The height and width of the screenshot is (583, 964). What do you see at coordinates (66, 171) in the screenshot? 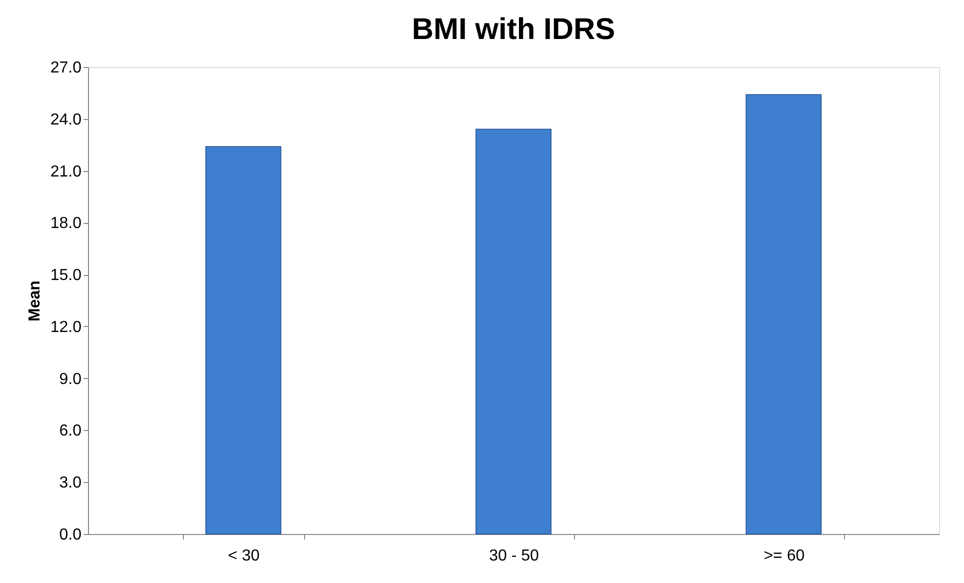
I see `y-tick-label: 21.0` at bounding box center [66, 171].